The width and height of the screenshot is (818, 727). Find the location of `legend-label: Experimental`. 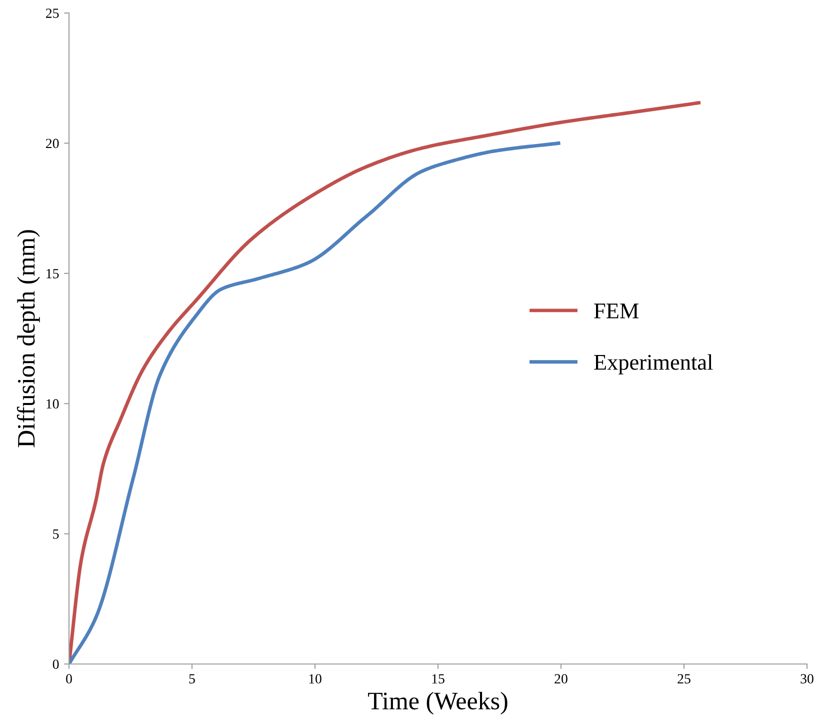

legend-label: Experimental is located at coordinates (653, 364).